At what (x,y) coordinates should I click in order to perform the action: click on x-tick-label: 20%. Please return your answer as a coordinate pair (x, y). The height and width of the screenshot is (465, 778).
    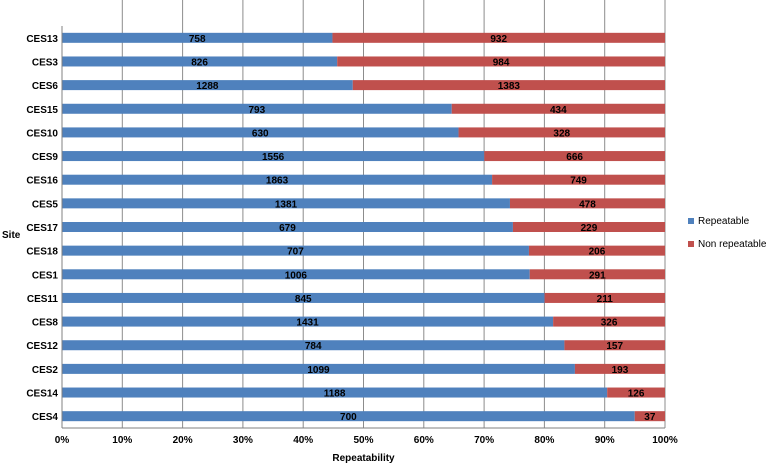
    Looking at the image, I should click on (183, 440).